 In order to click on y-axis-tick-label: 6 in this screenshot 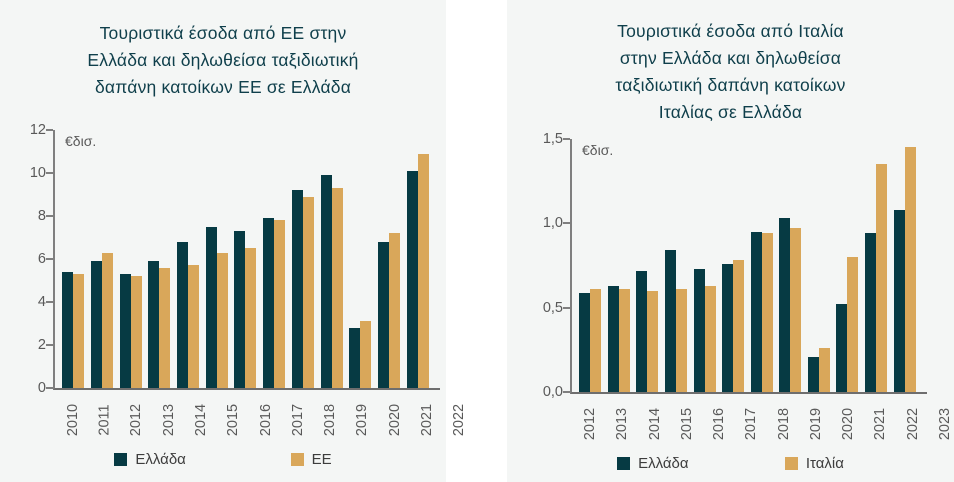, I will do `click(41, 259)`.